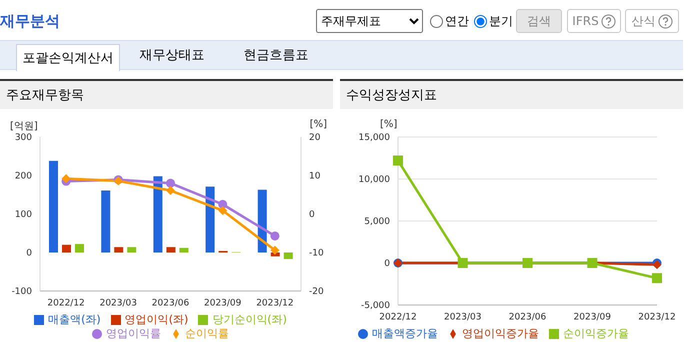  Describe the element at coordinates (405, 333) in the screenshot. I see `legend-label: 매출액증가율` at that location.